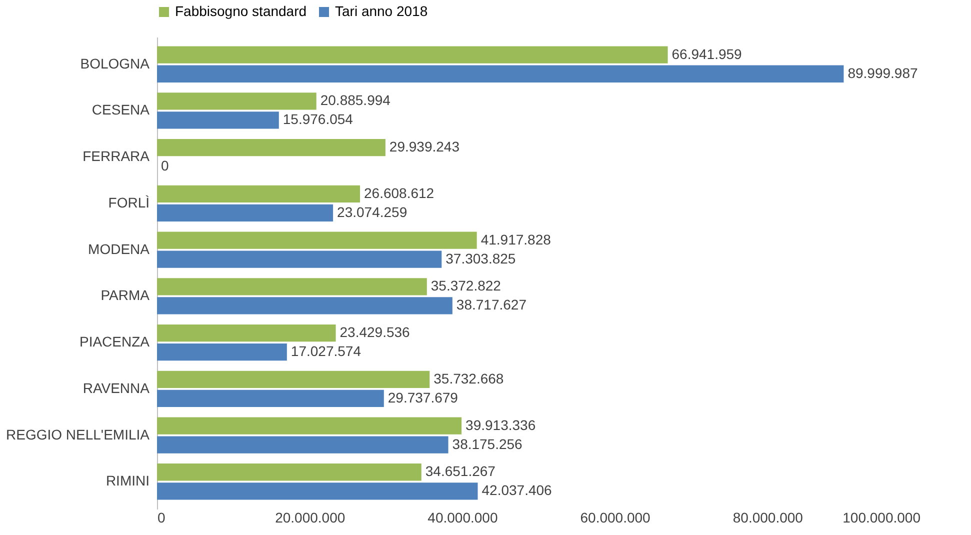  I want to click on x-tick-label: 100.000.000, so click(881, 518).